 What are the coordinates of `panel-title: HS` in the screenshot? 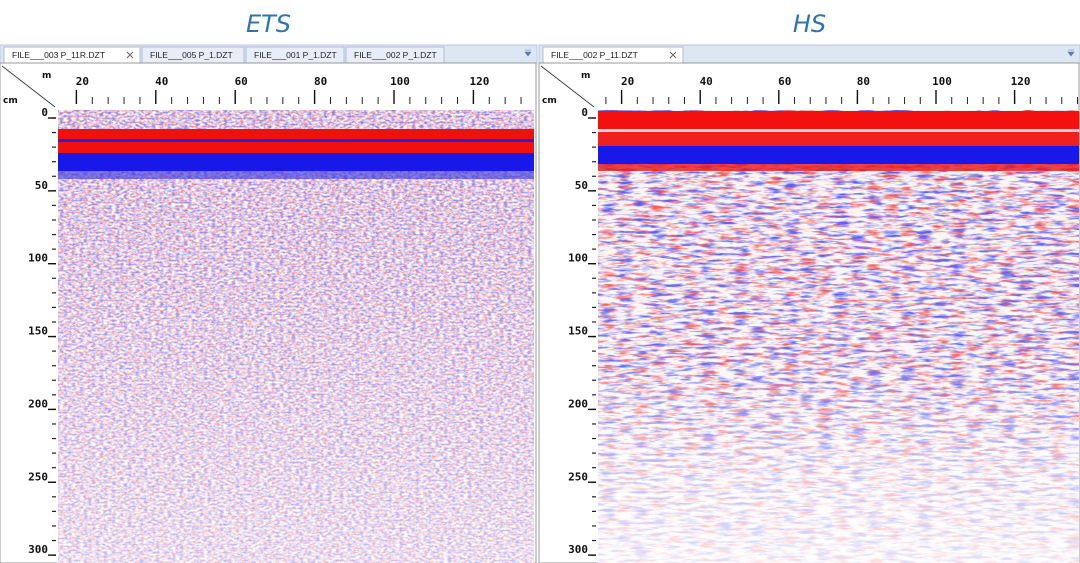 It's located at (809, 24).